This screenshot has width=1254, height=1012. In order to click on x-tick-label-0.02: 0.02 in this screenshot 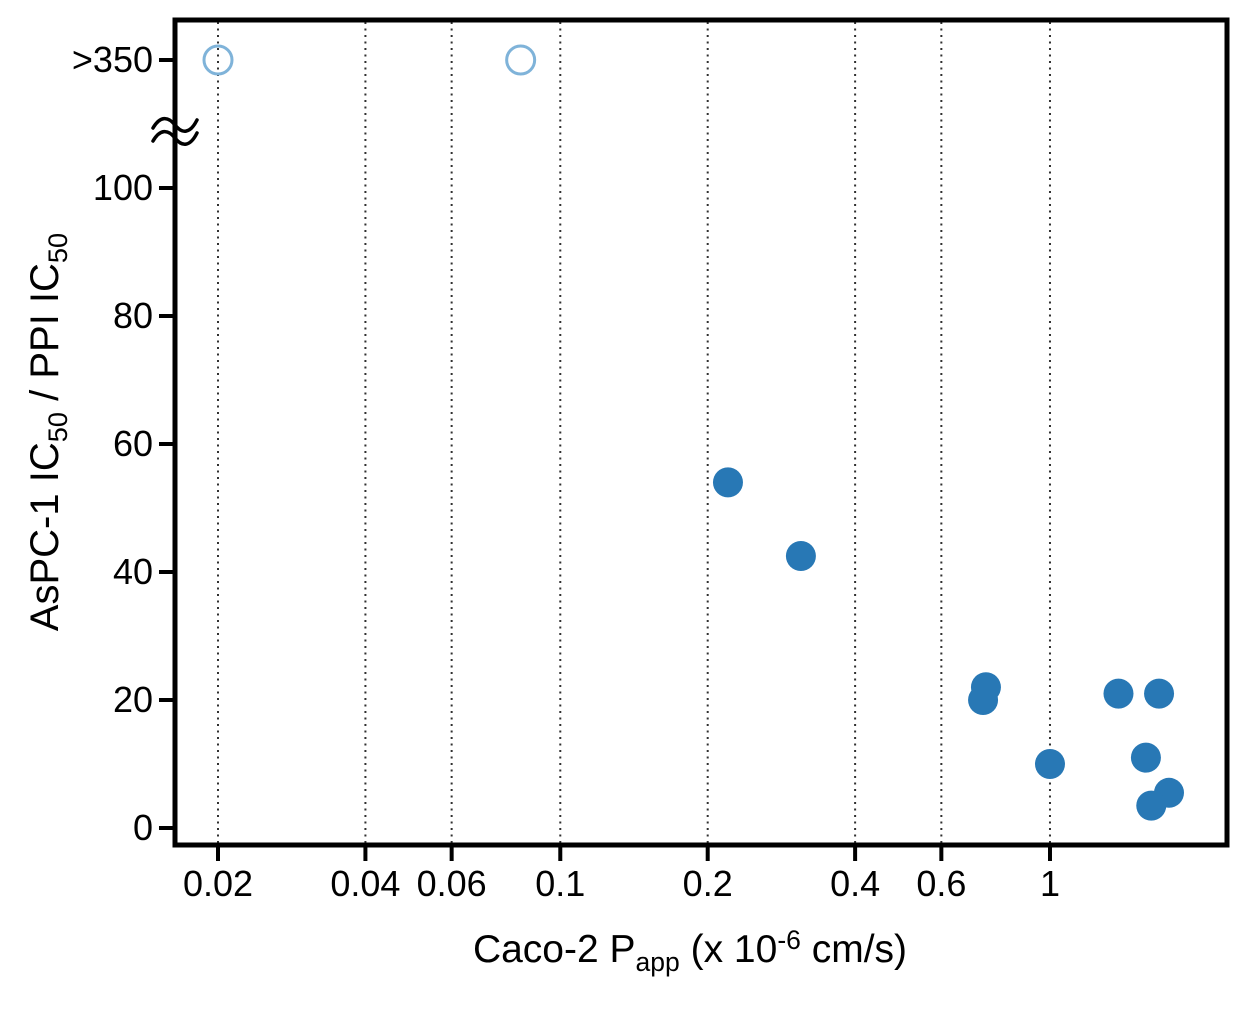, I will do `click(218, 883)`.